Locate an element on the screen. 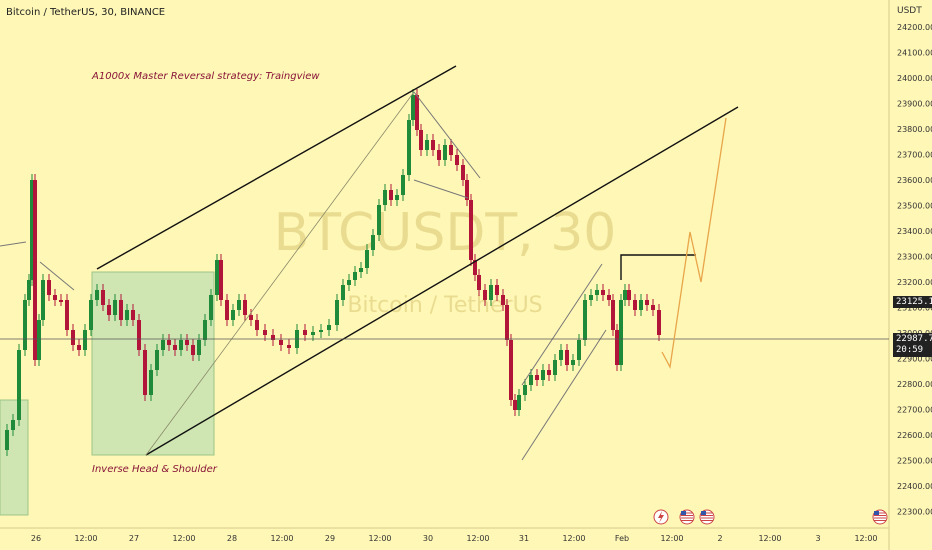  price-tick-label: 22600.00 is located at coordinates (914, 435).